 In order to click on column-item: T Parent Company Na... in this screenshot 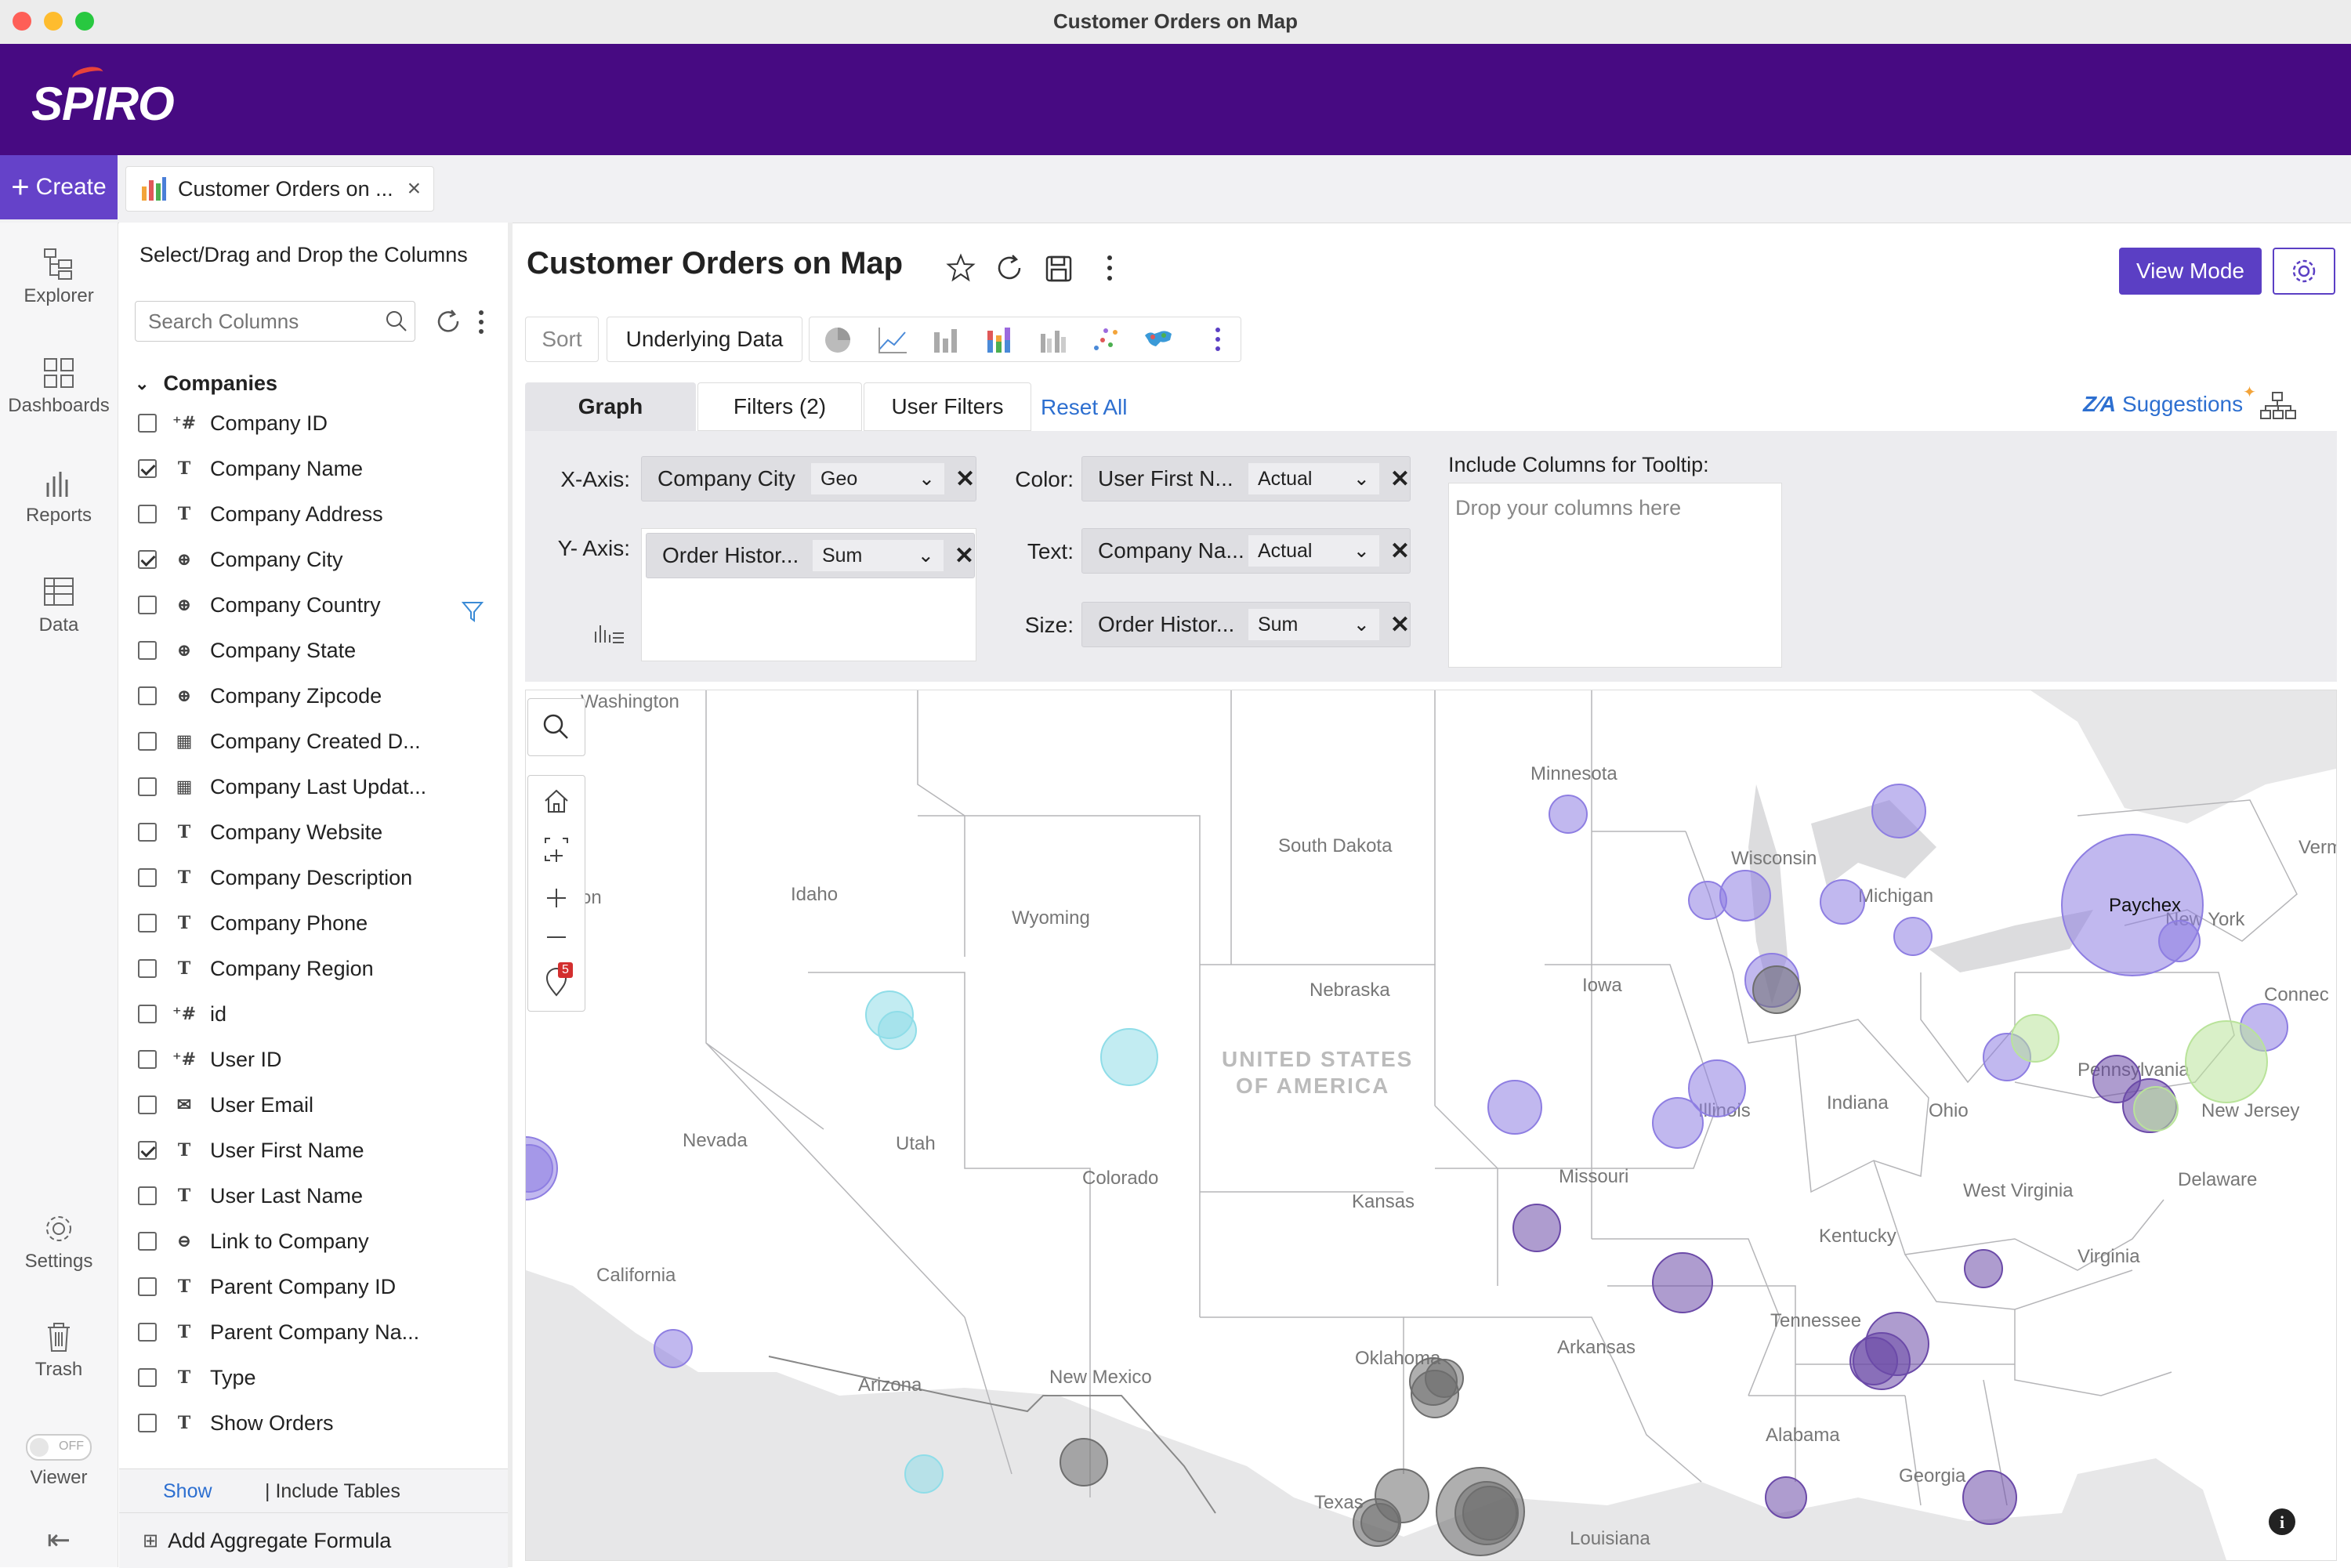, I will do `click(278, 1332)`.